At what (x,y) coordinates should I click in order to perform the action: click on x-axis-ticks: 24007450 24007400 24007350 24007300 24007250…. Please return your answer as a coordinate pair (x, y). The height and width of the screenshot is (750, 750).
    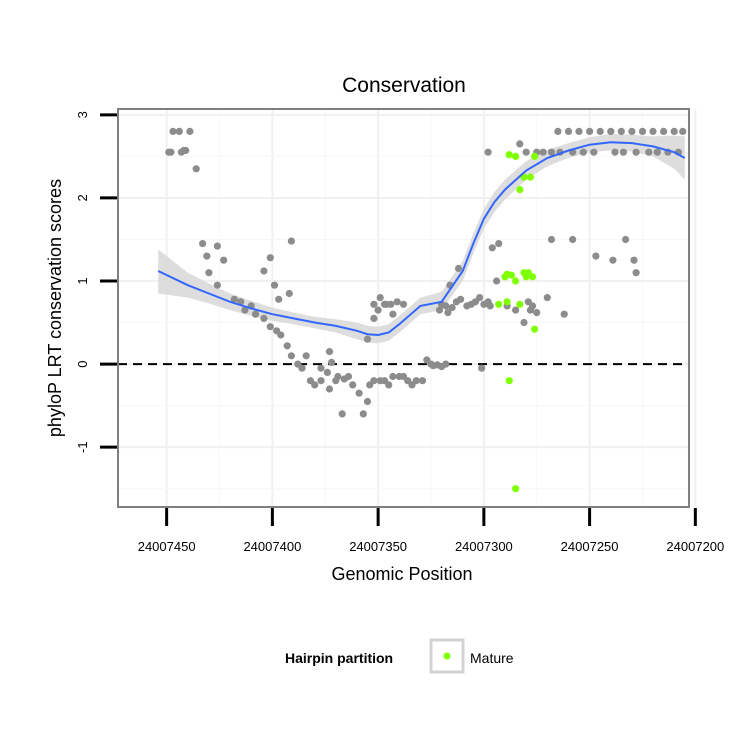
    Looking at the image, I should click on (431, 531).